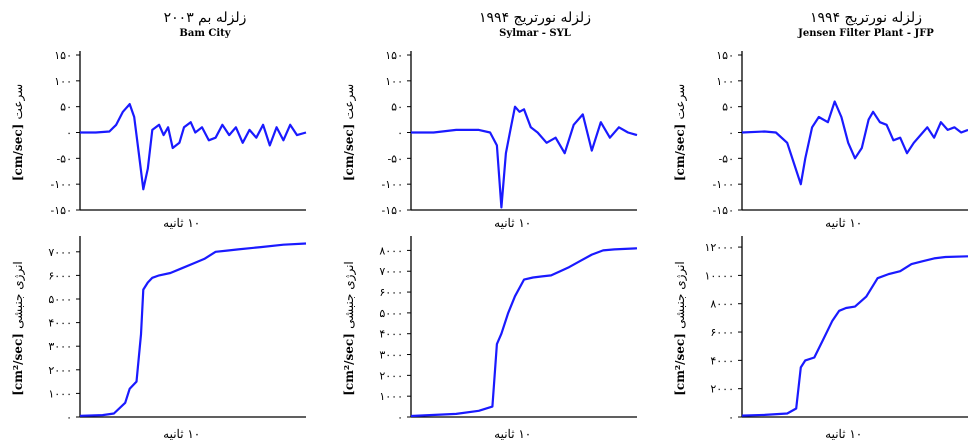 The image size is (968, 444). Describe the element at coordinates (866, 33) in the screenshot. I see `panel-title-en: Jensen Filter Plant - JFP` at that location.